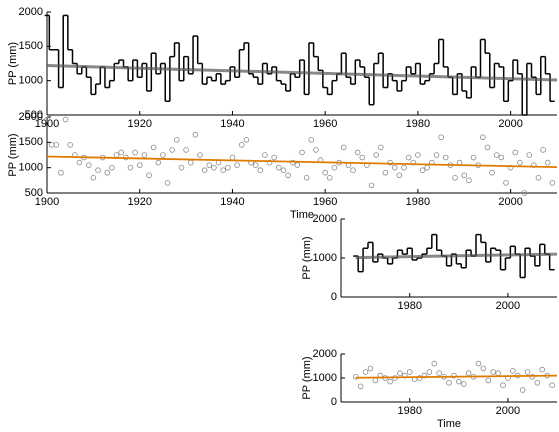 Image resolution: width=559 pixels, height=432 pixels. Describe the element at coordinates (47, 202) in the screenshot. I see `x-tick-label: 1900` at that location.